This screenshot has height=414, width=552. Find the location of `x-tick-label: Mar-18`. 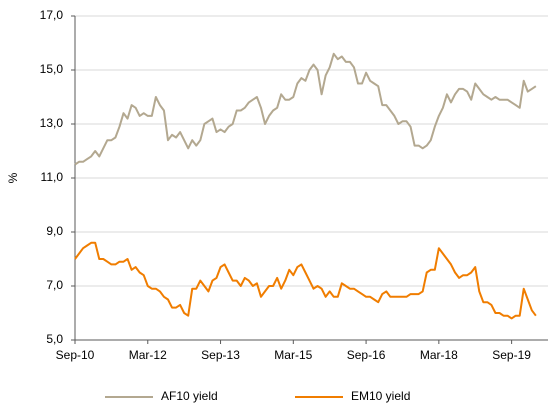

x-tick-label: Mar-18 is located at coordinates (439, 355).